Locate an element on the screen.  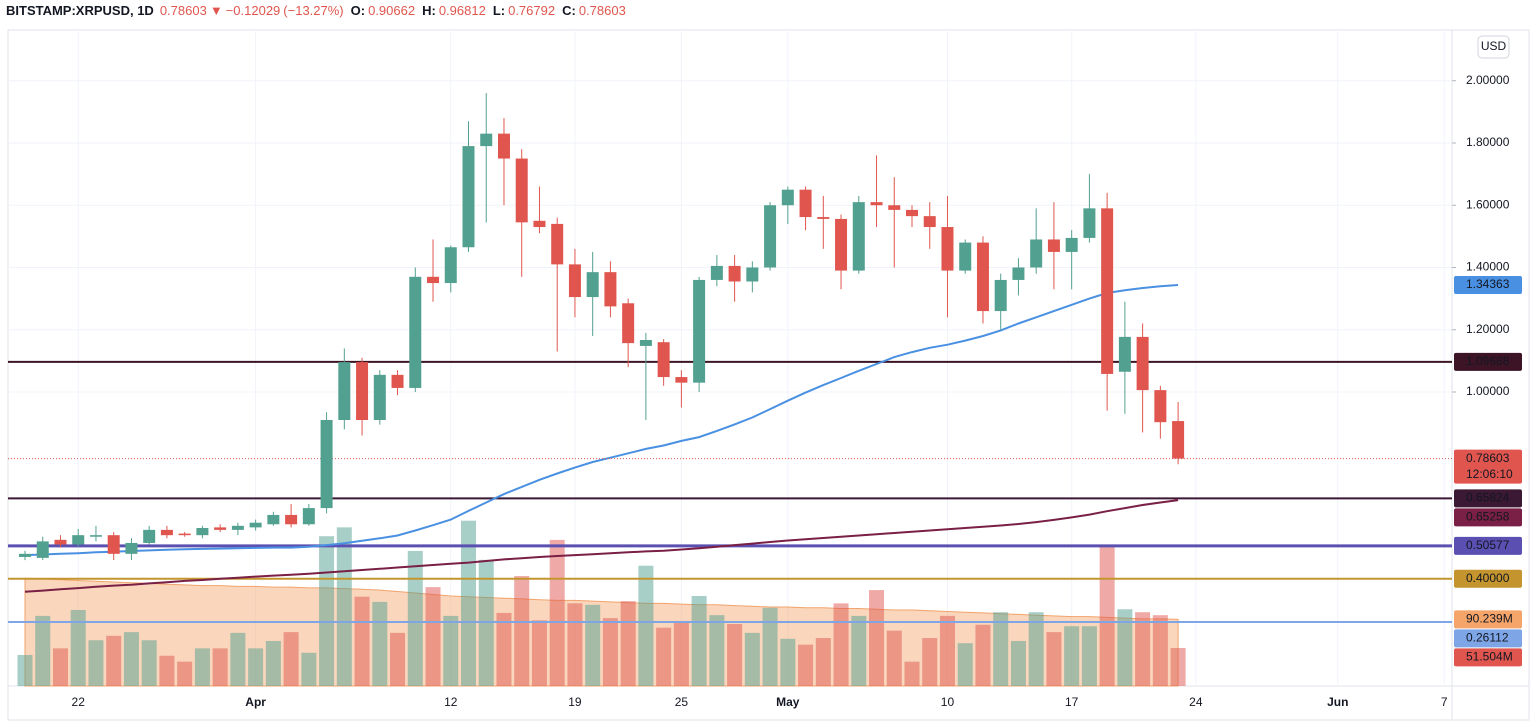
x-tick-label: 12 is located at coordinates (451, 702).